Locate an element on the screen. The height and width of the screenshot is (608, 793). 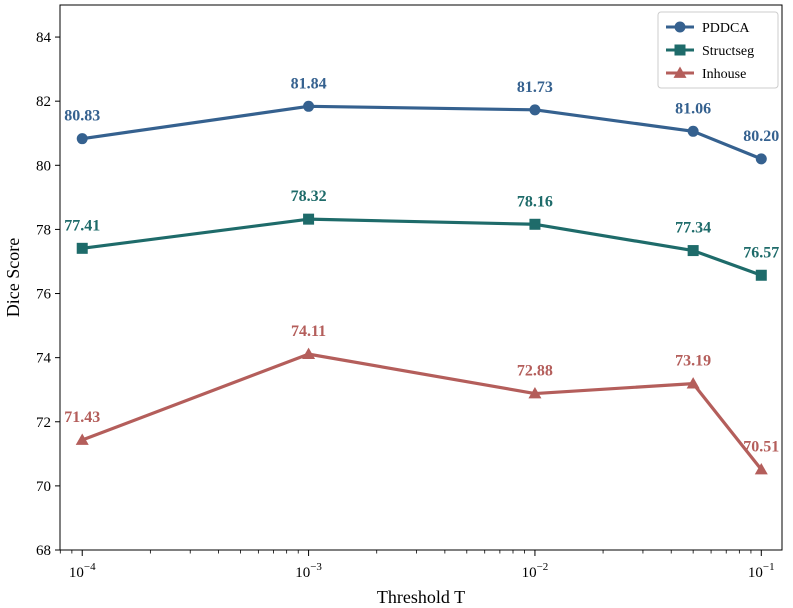
x-tick-label: 10⁻² is located at coordinates (535, 571).